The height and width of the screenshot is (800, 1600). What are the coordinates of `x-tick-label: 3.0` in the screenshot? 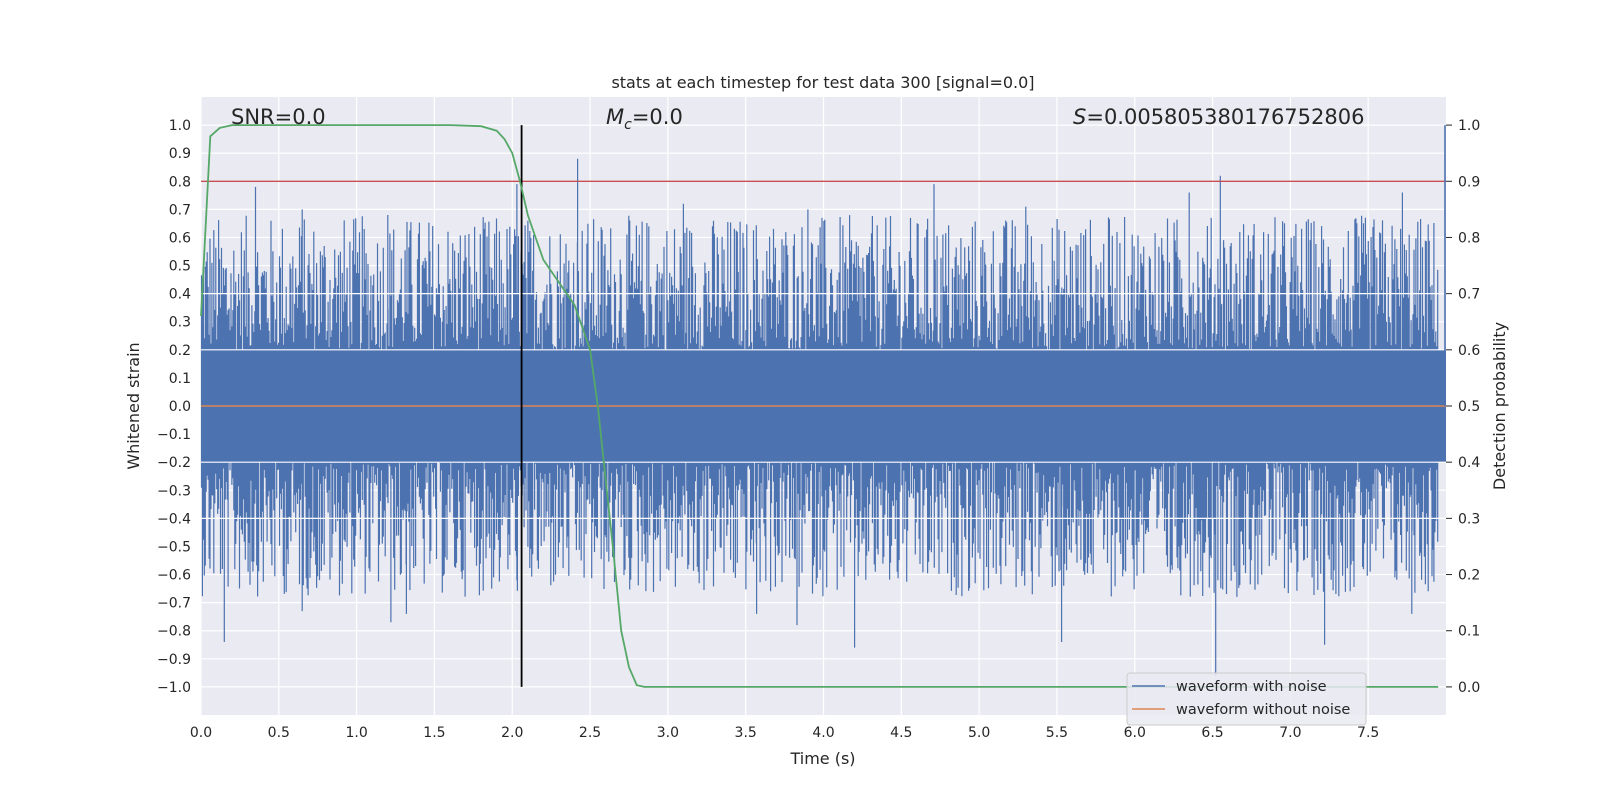 It's located at (668, 733).